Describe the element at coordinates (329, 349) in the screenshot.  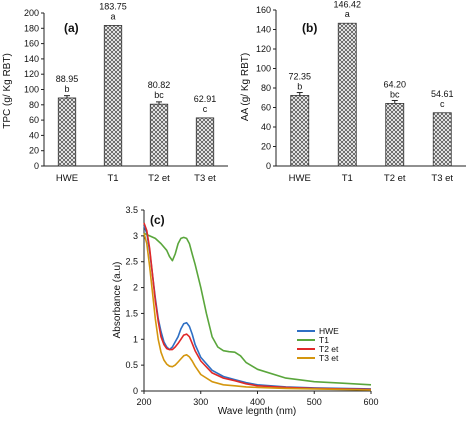
I see `legend-label: T2 et` at that location.